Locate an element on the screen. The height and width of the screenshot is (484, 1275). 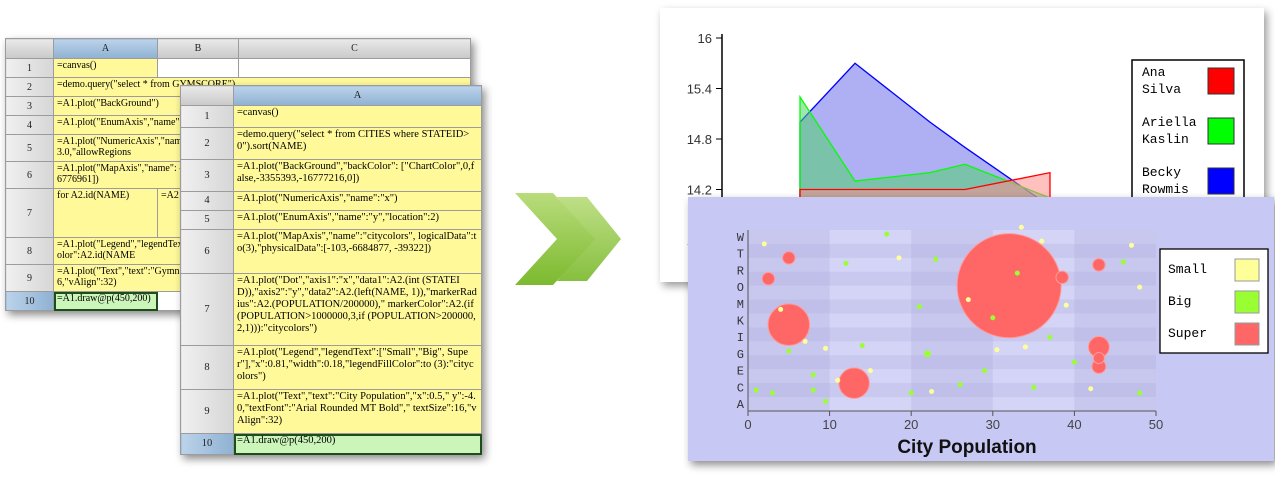
cell-a4: =A1.plot("NumericAxis","name":"x") is located at coordinates (357, 201).